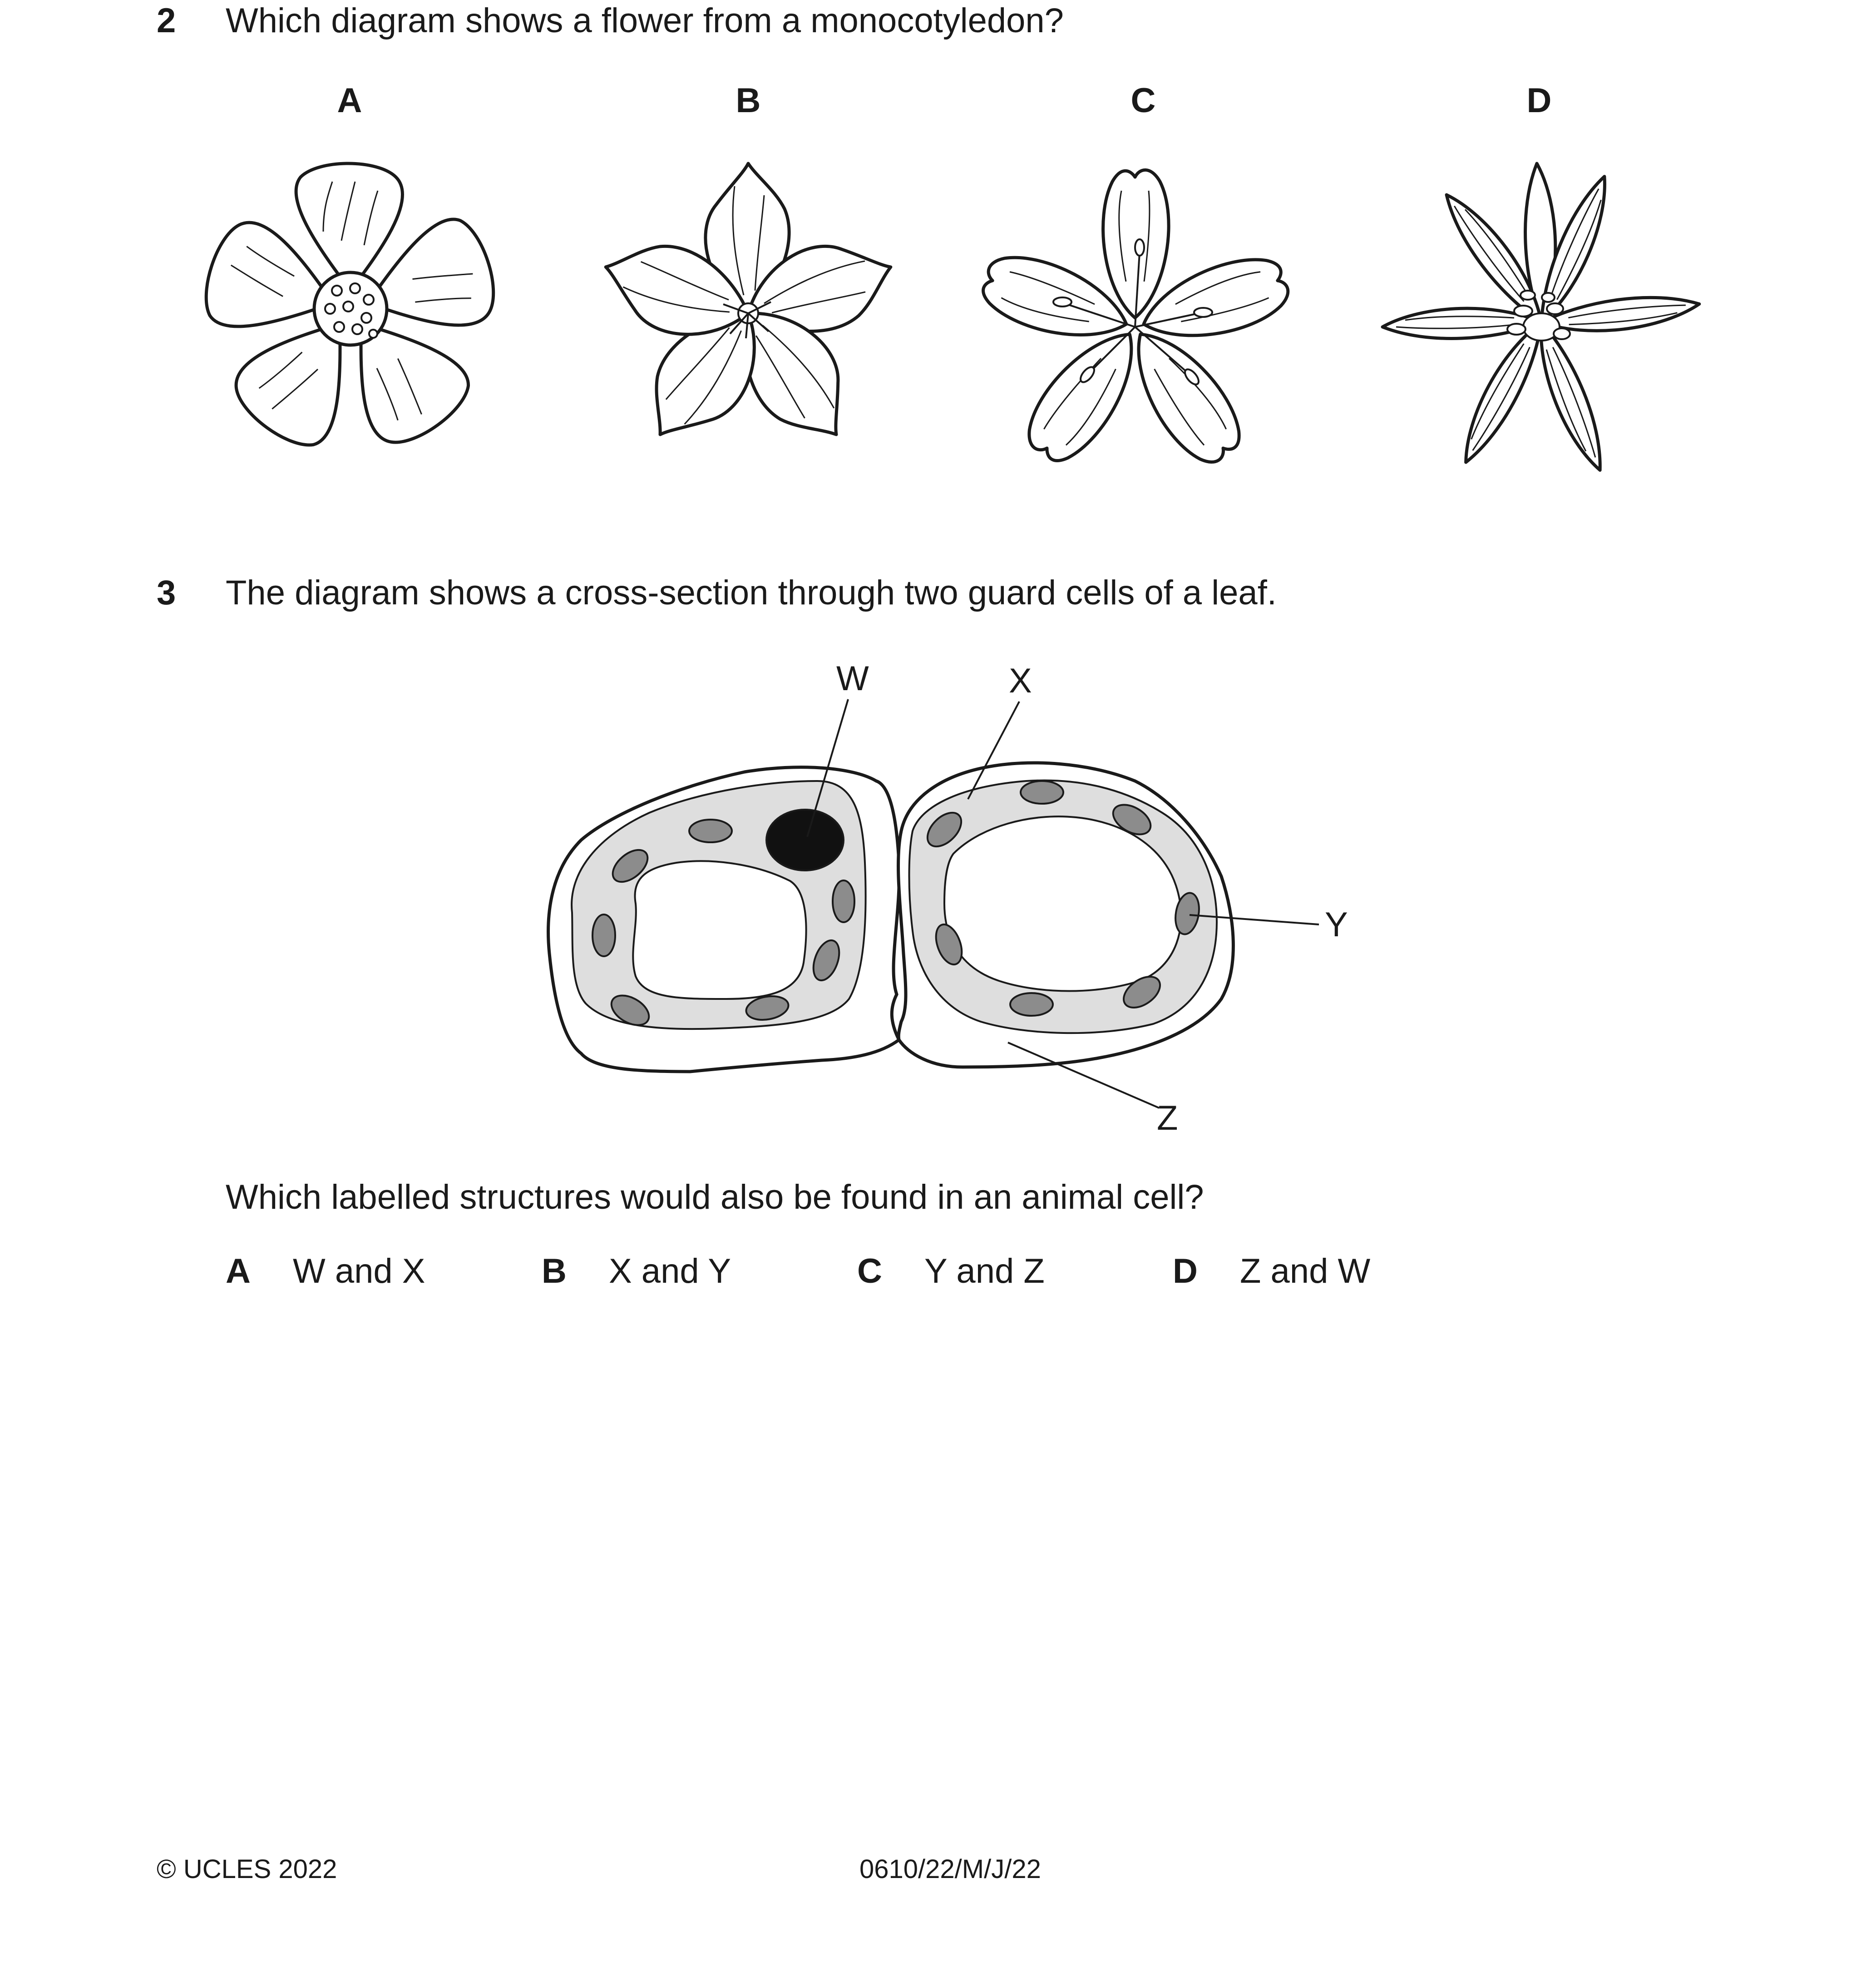 This screenshot has width=1876, height=1982. Describe the element at coordinates (1185, 1271) in the screenshot. I see `option-d-letter: D` at that location.